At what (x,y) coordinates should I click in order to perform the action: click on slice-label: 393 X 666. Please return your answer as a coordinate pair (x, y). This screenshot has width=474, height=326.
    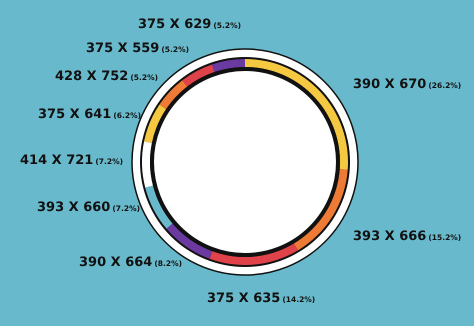
    Looking at the image, I should click on (389, 236).